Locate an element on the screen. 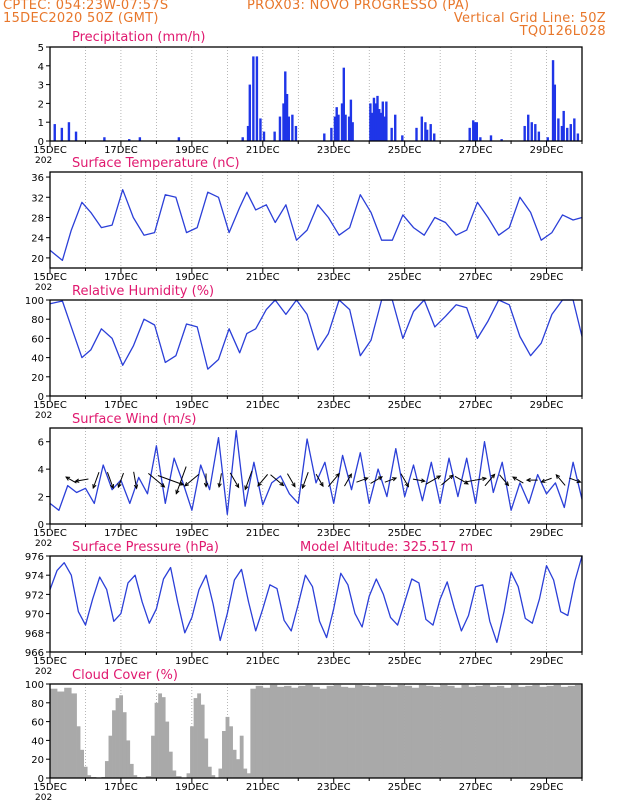 This screenshot has height=800, width=618. panel-1-ytick-label: 4 is located at coordinates (41, 67).